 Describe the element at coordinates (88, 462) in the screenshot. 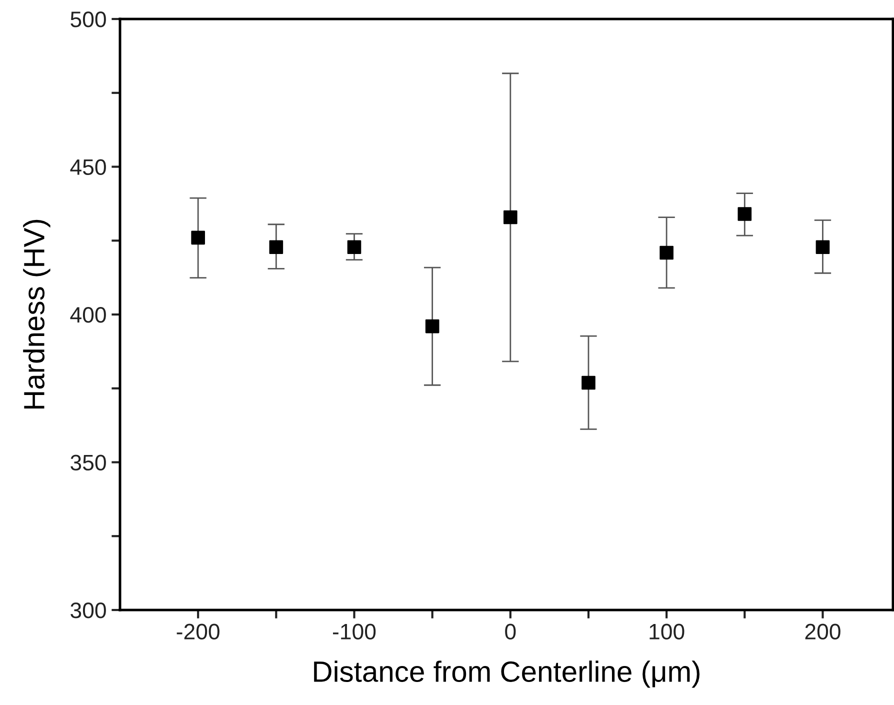

I see `y-tick-label: 350` at that location.